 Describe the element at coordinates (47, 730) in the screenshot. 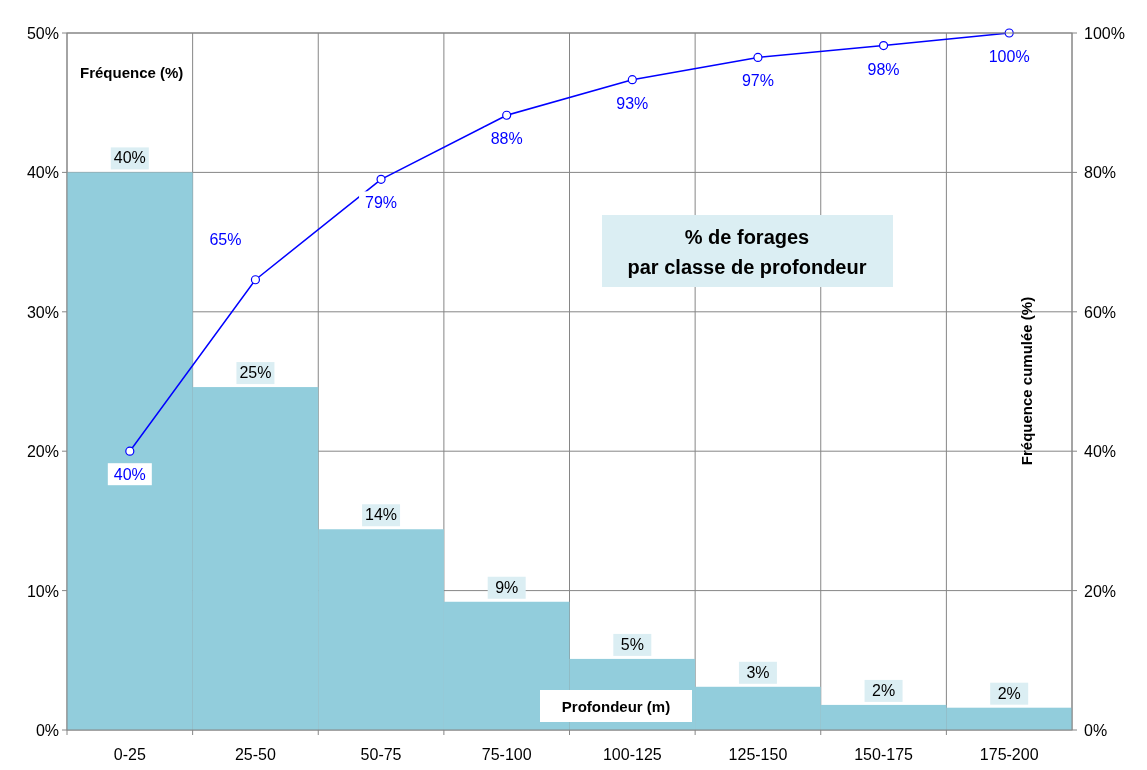

I see `y-tick-label: 0%` at that location.